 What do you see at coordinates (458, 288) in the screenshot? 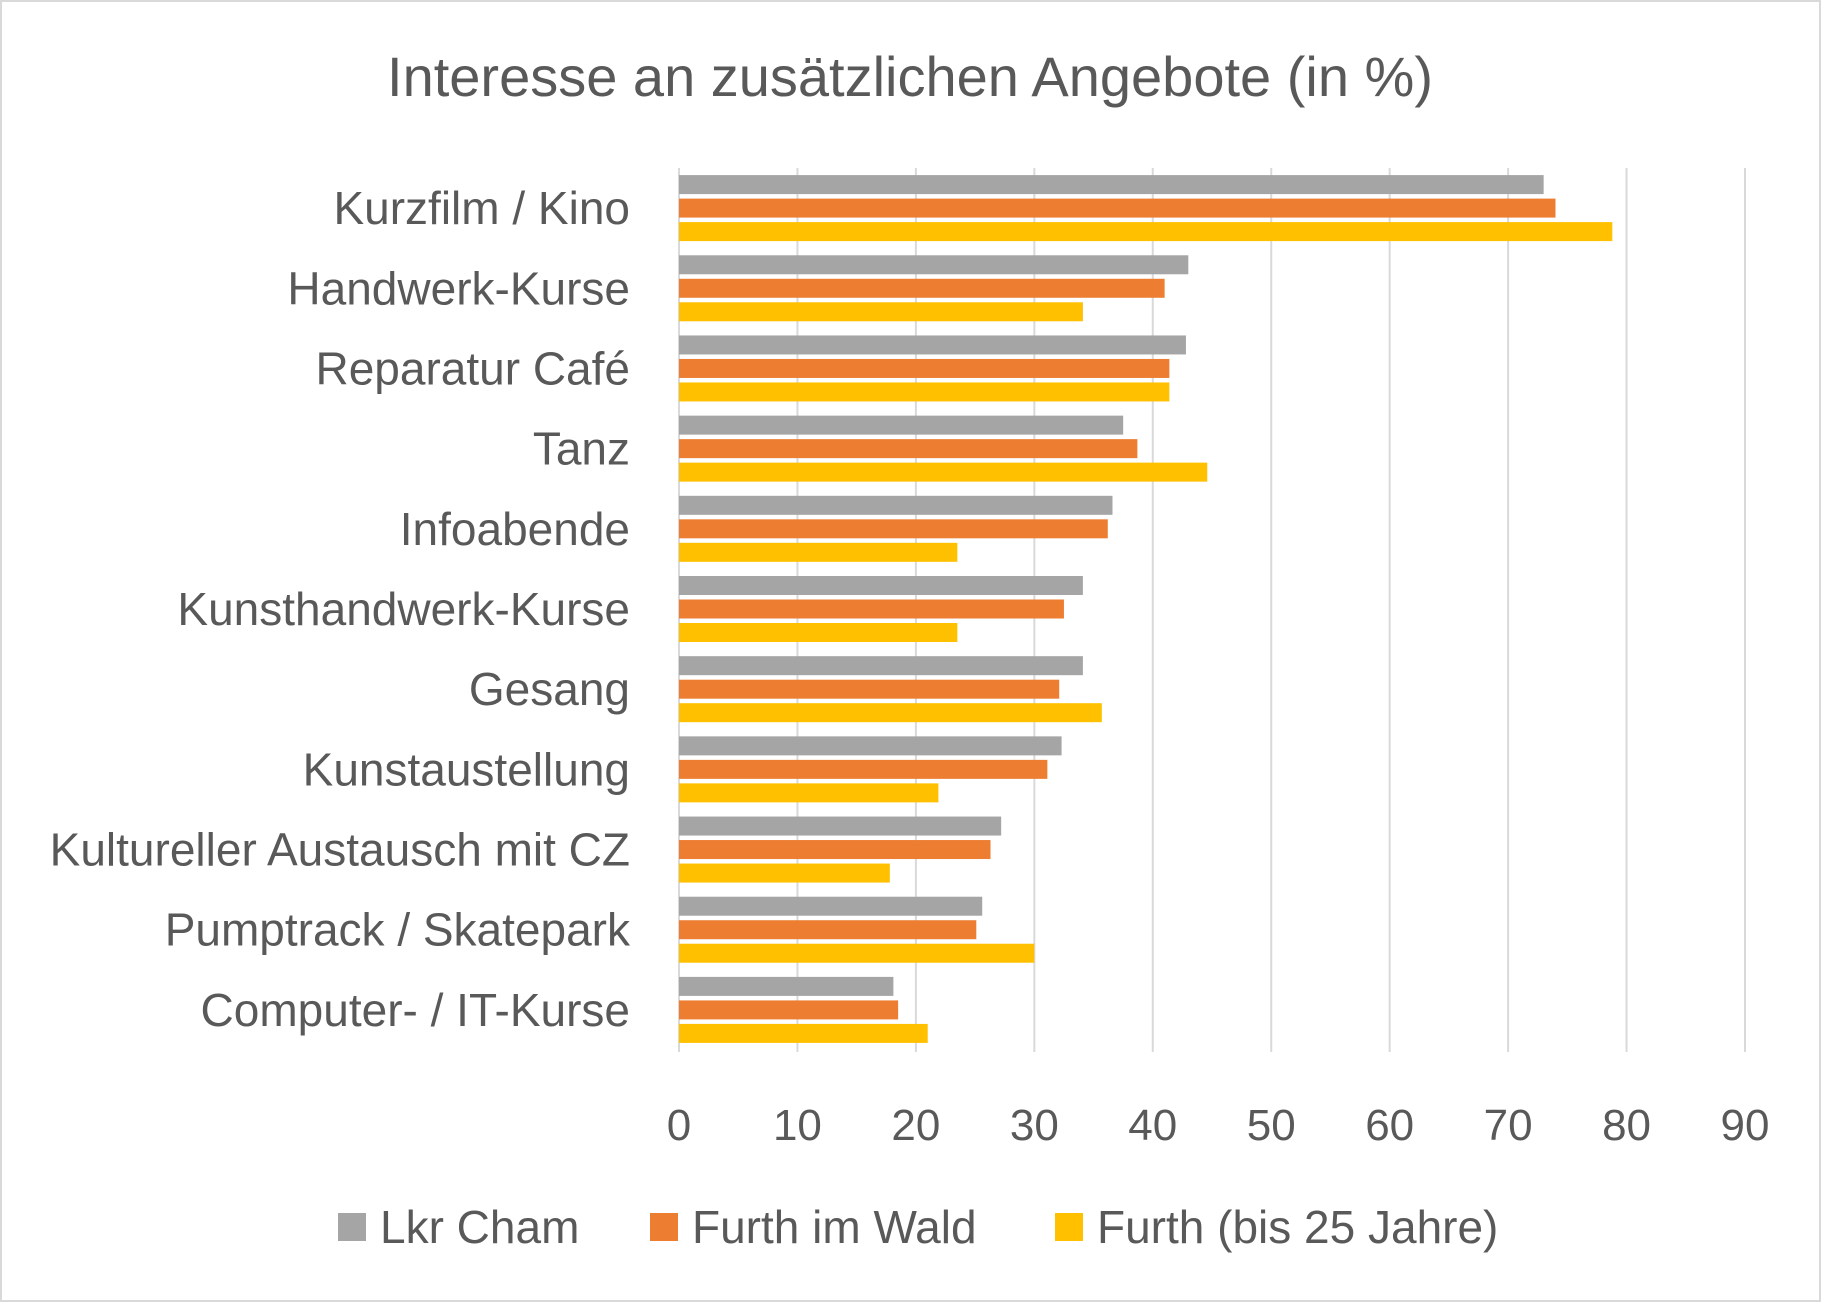
I see `category-label: Handwerk-Kurse` at bounding box center [458, 288].